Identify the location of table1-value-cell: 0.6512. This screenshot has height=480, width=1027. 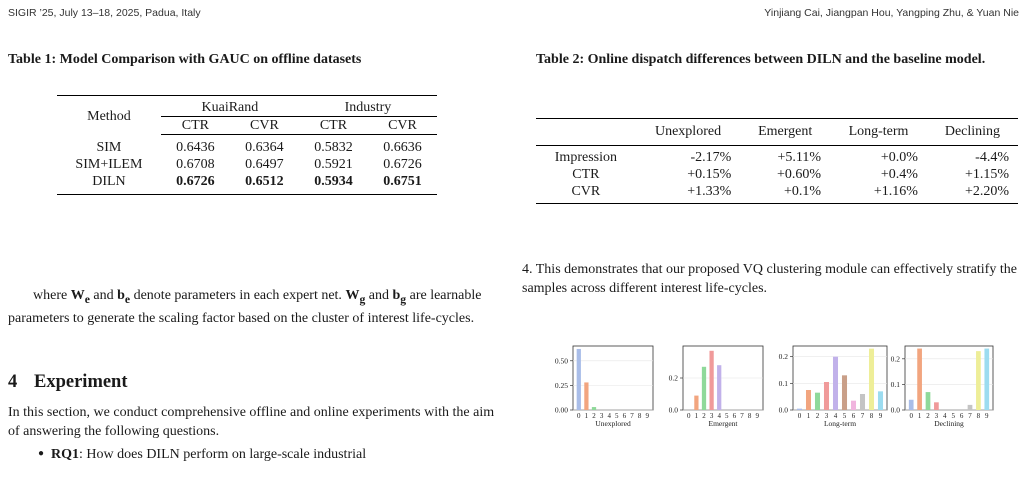
(264, 181).